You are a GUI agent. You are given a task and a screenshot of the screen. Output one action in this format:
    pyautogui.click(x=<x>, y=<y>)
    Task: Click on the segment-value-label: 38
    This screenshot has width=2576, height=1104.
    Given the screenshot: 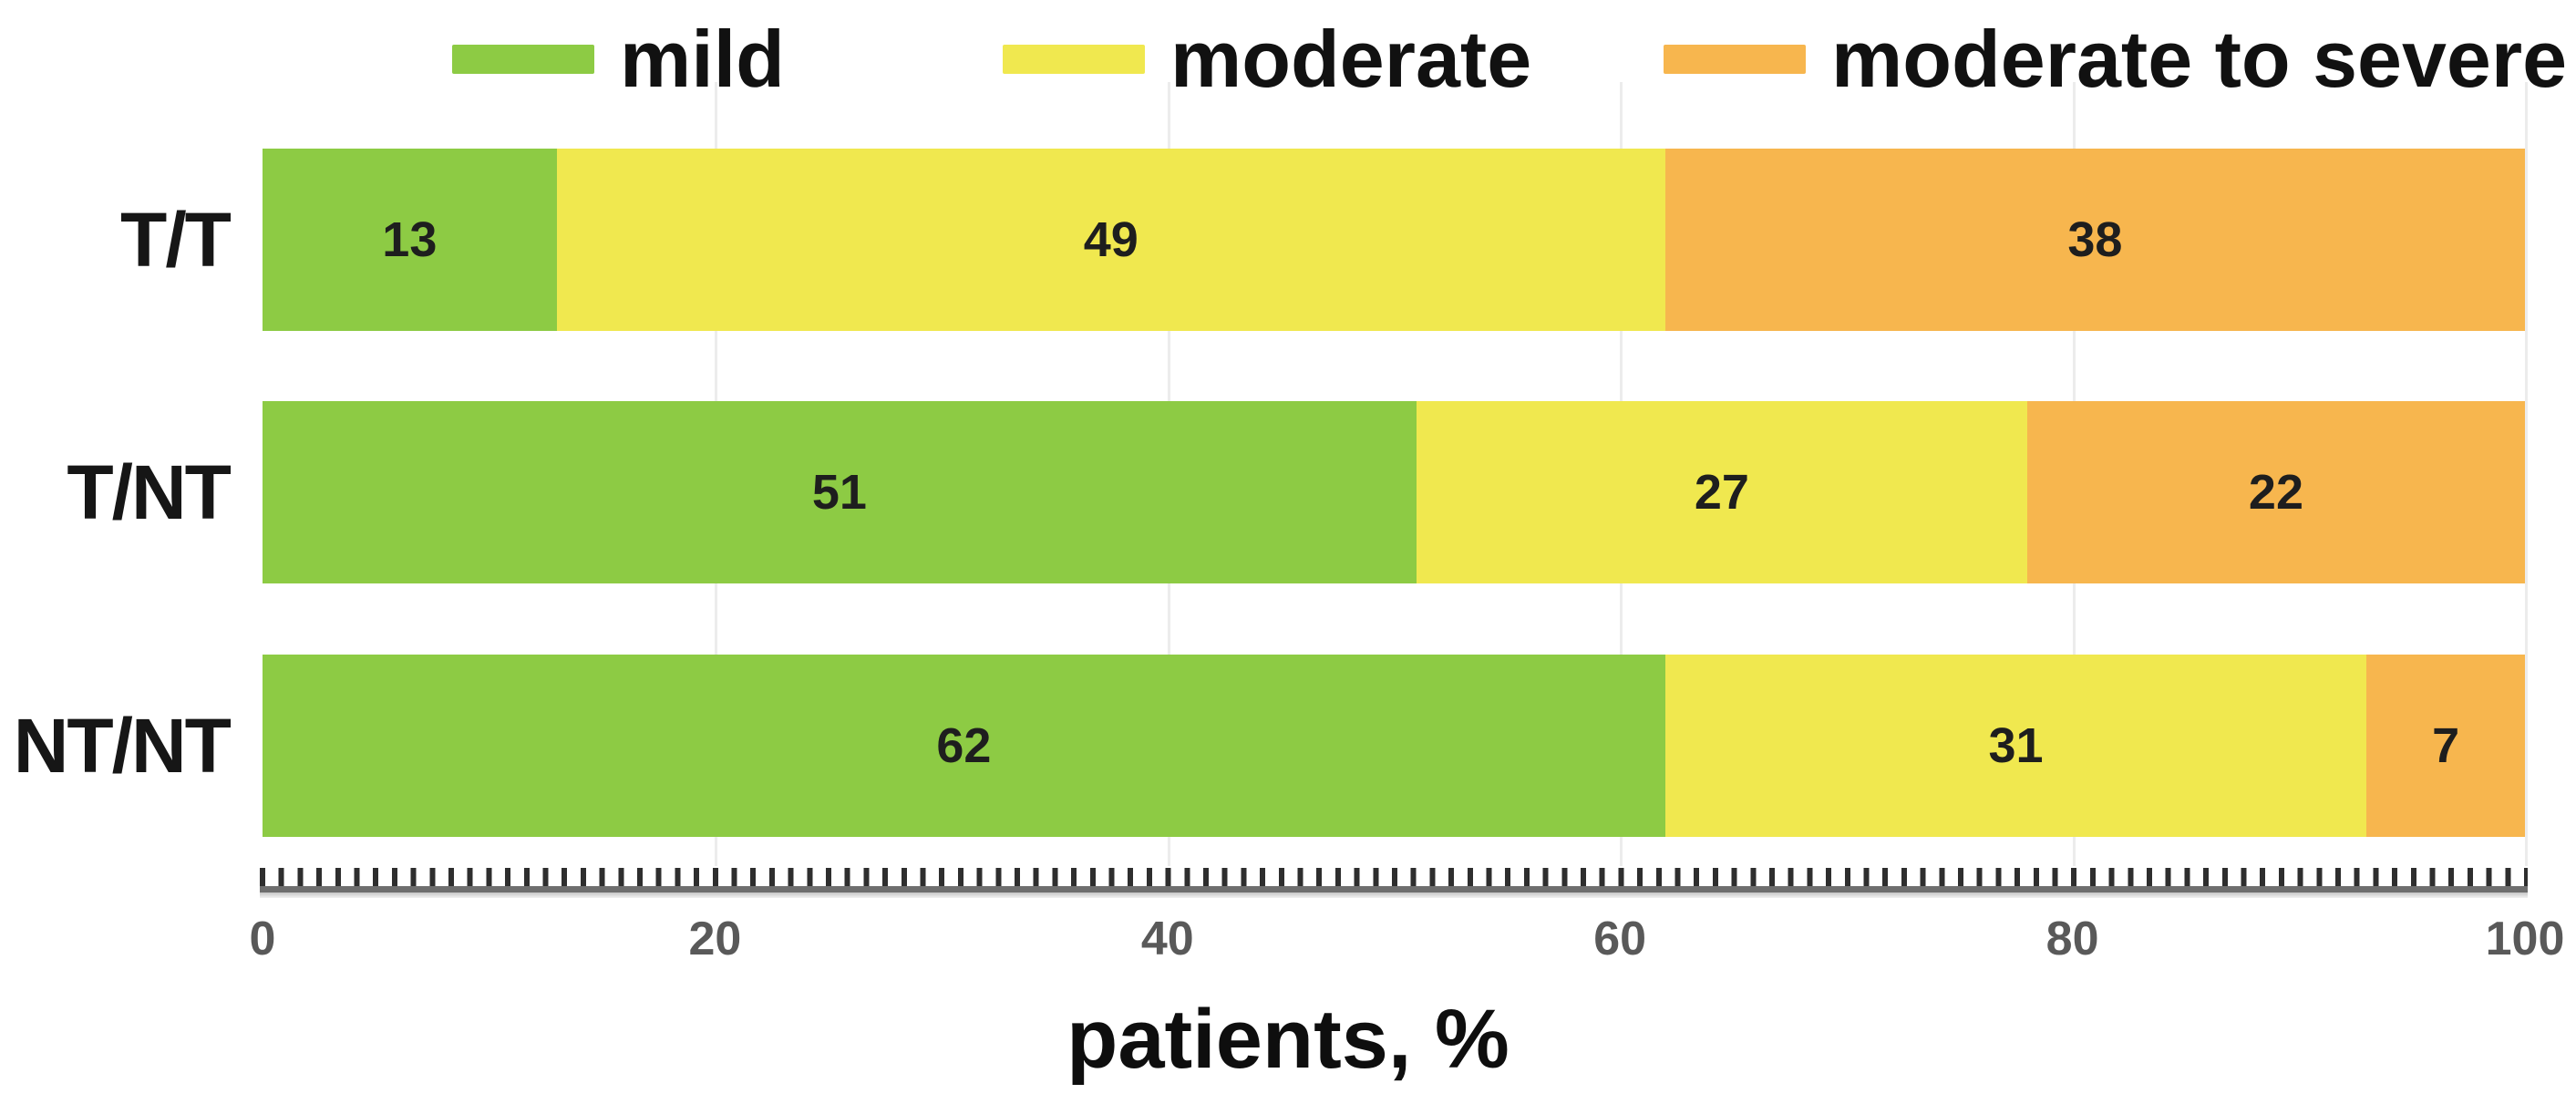 What is the action you would take?
    pyautogui.click(x=2095, y=240)
    